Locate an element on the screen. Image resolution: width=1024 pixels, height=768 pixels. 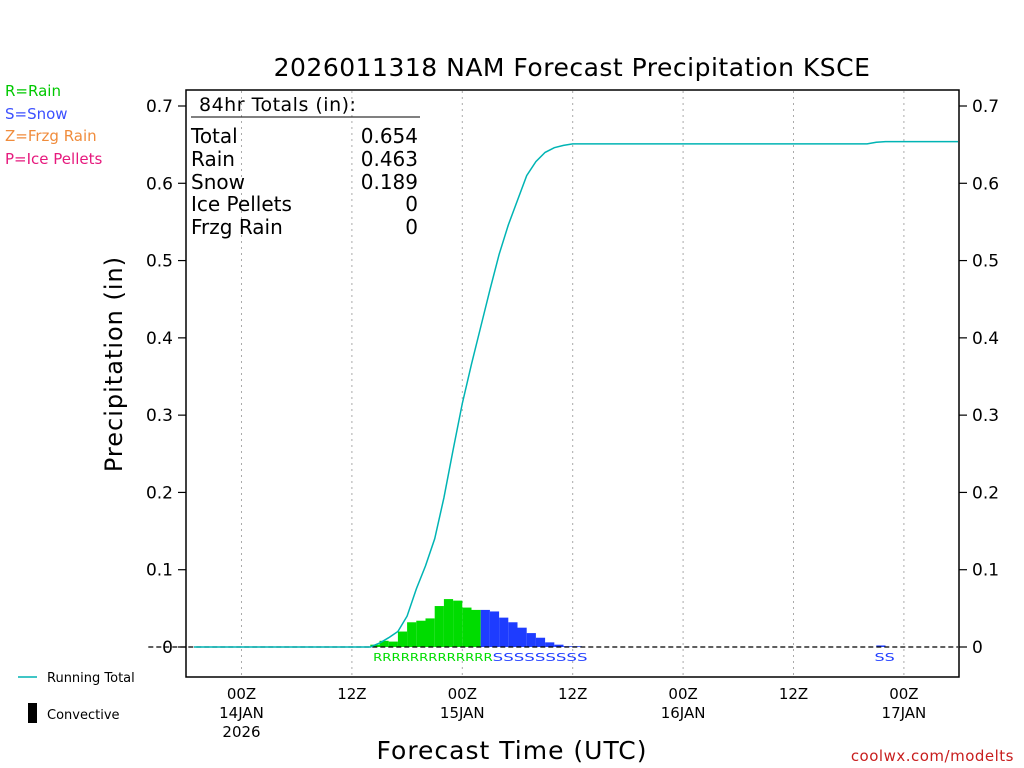
y-axis-label: Precipitation (in) is located at coordinates (114, 364).